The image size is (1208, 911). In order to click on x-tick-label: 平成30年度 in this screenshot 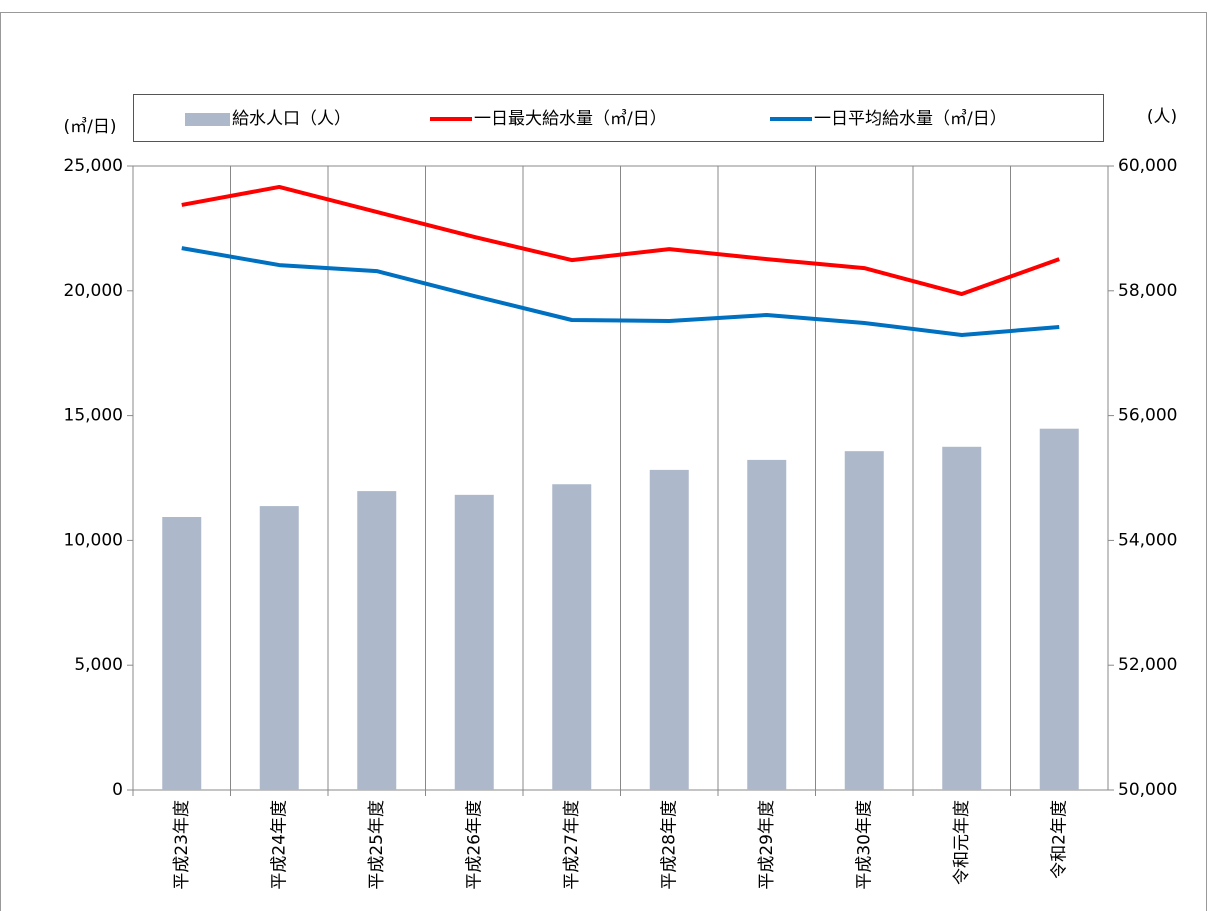, I will do `click(864, 845)`.